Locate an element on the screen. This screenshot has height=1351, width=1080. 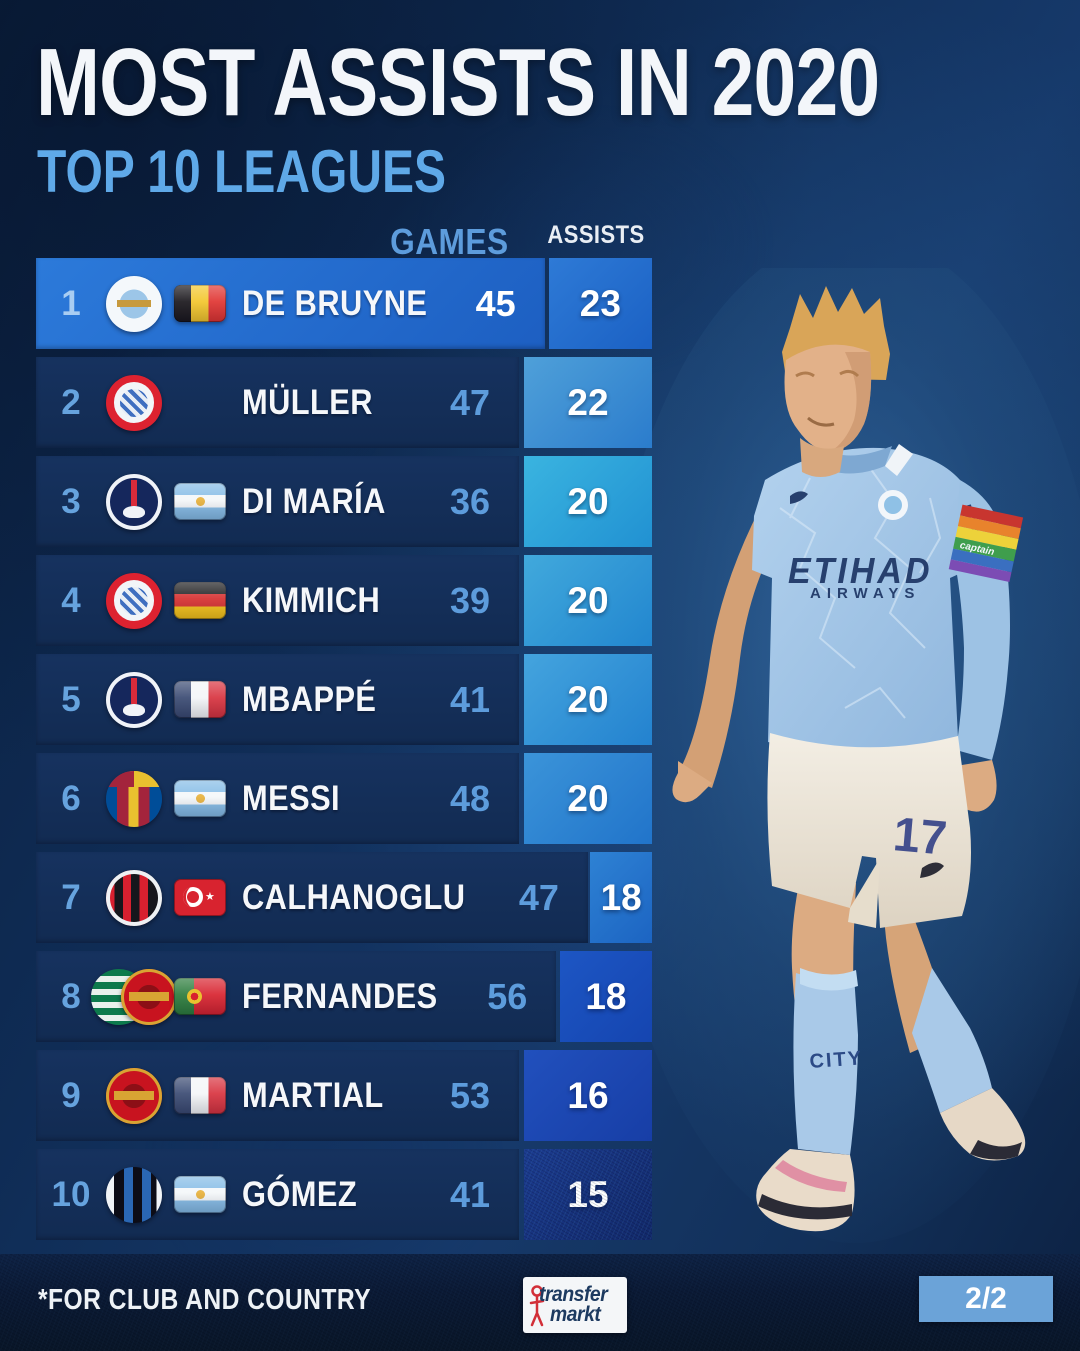
footnote: *FOR CLUB AND COUNTRY is located at coordinates (205, 1300).